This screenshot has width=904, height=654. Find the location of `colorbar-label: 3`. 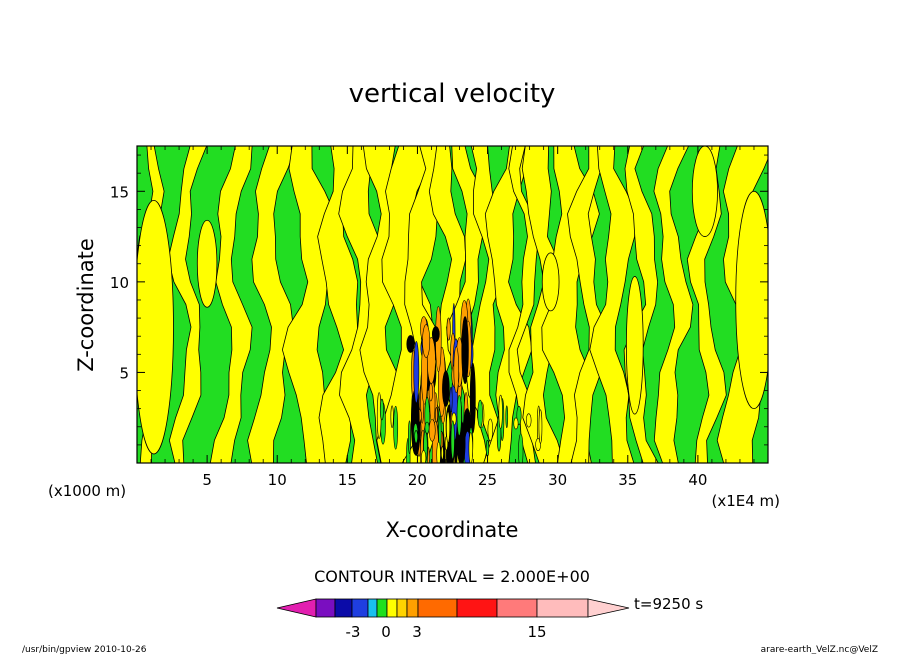

colorbar-label: 3 is located at coordinates (417, 632).